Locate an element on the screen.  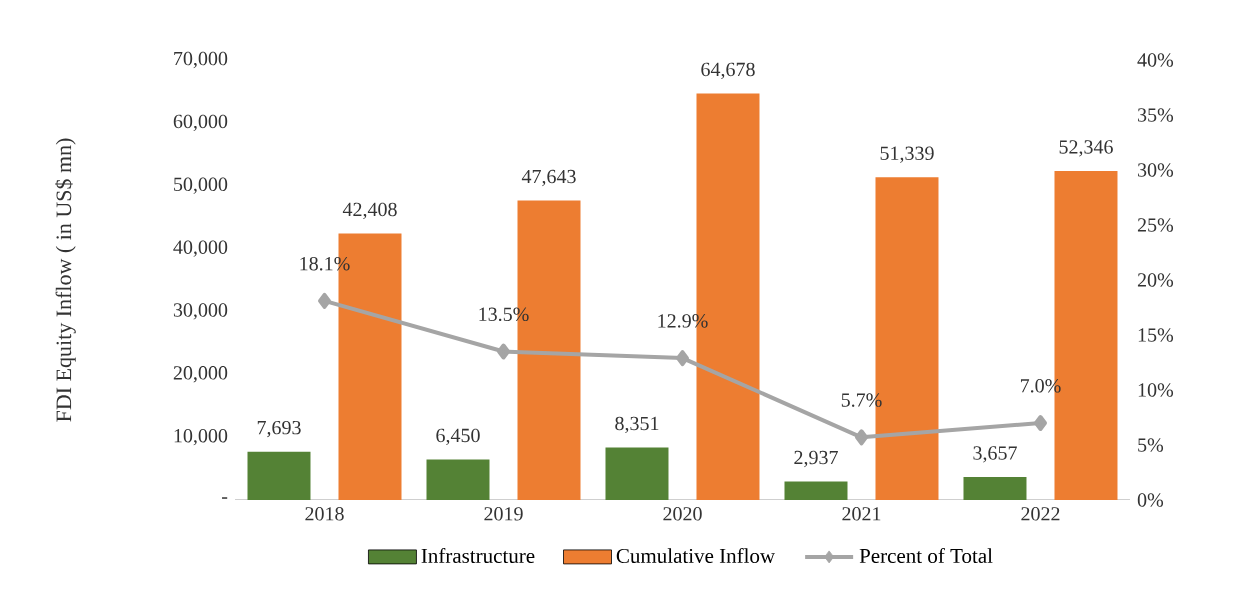
data-label: 42,408 is located at coordinates (369, 211).